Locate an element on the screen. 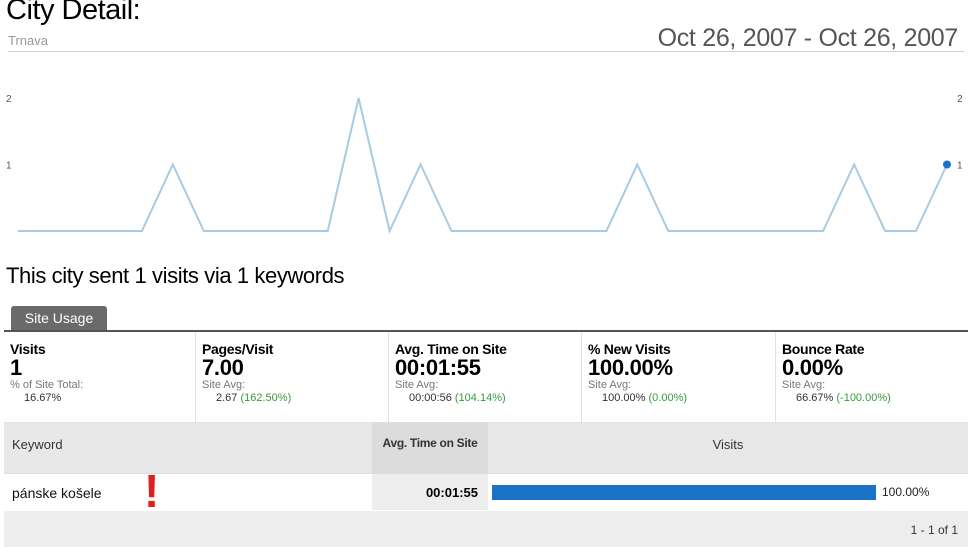 The height and width of the screenshot is (547, 970). metric-percent-change: (0.00%) is located at coordinates (668, 398).